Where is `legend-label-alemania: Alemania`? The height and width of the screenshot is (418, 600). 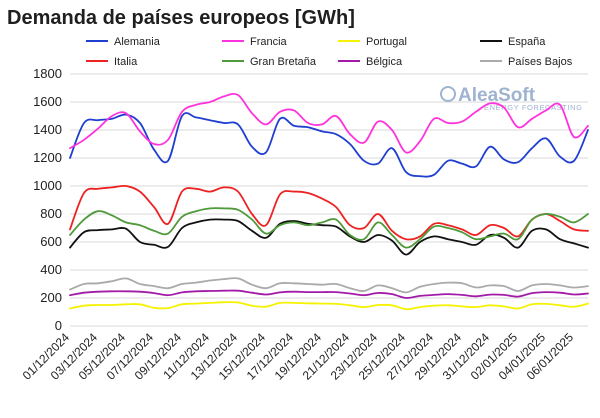
legend-label-alemania: Alemania is located at coordinates (137, 42).